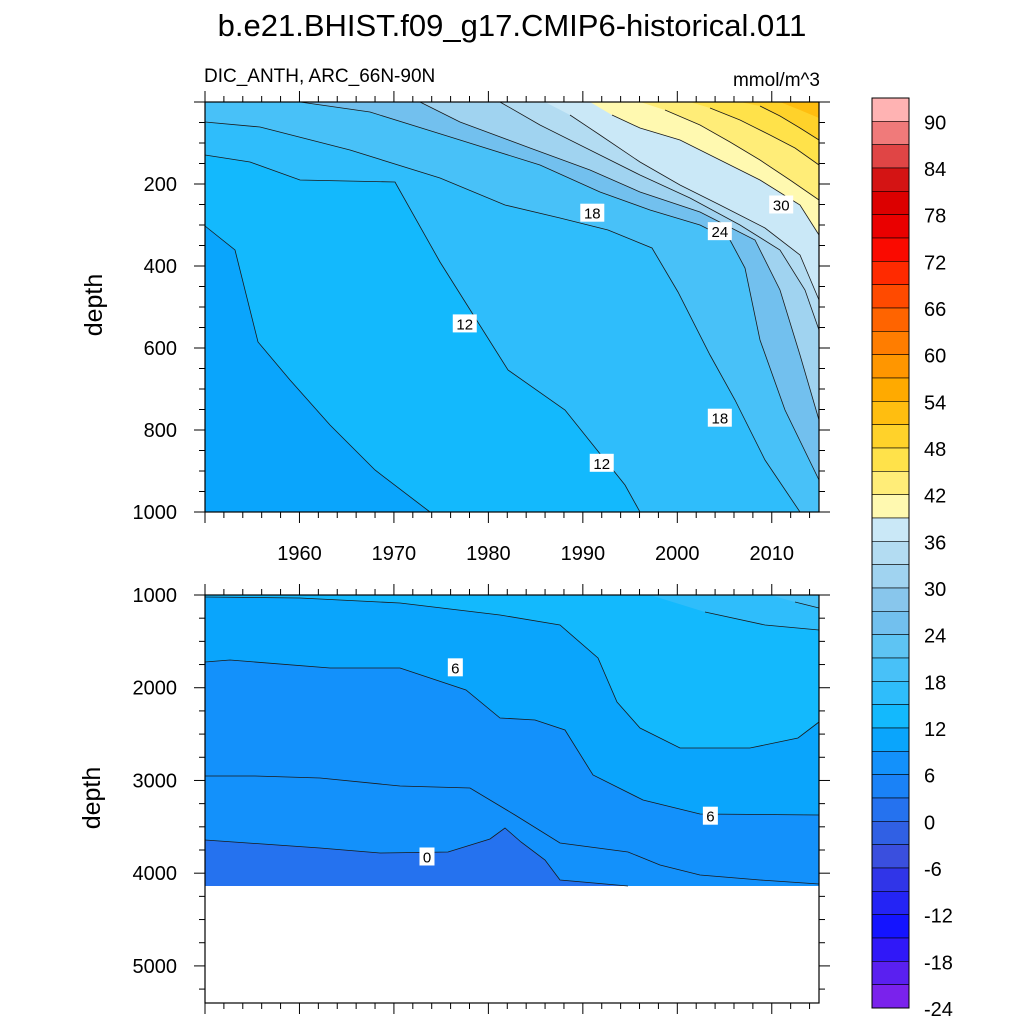 The height and width of the screenshot is (1024, 1024). I want to click on x-tick-label: 1960, so click(299, 554).